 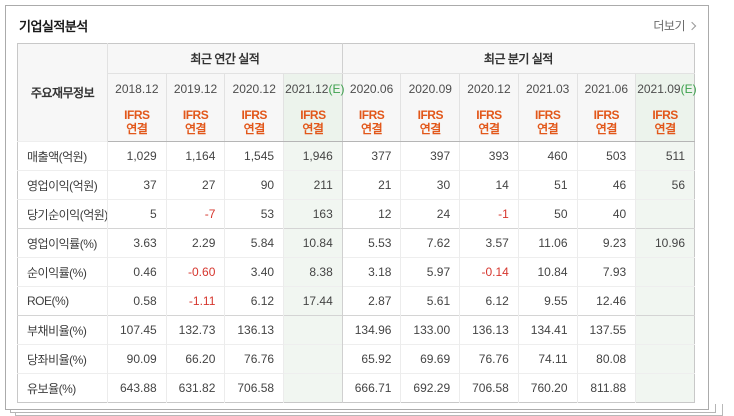 What do you see at coordinates (489, 185) in the screenshot?
I see `value-cell: 14` at bounding box center [489, 185].